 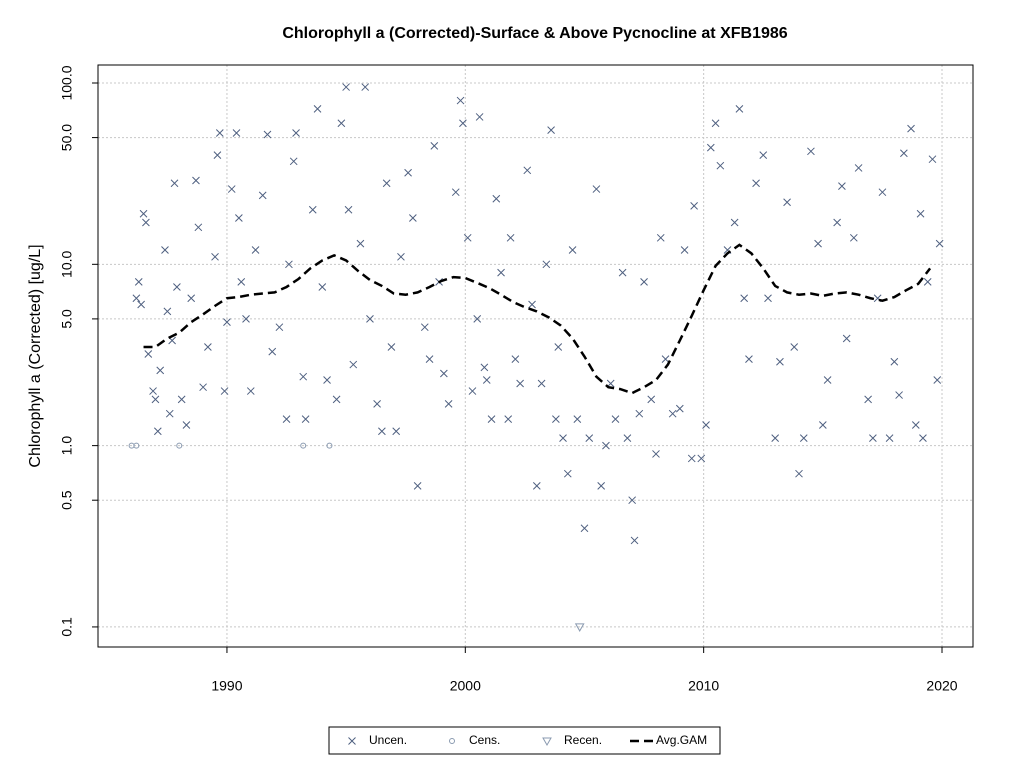 I want to click on y-tick-label: 1.0, so click(x=67, y=446).